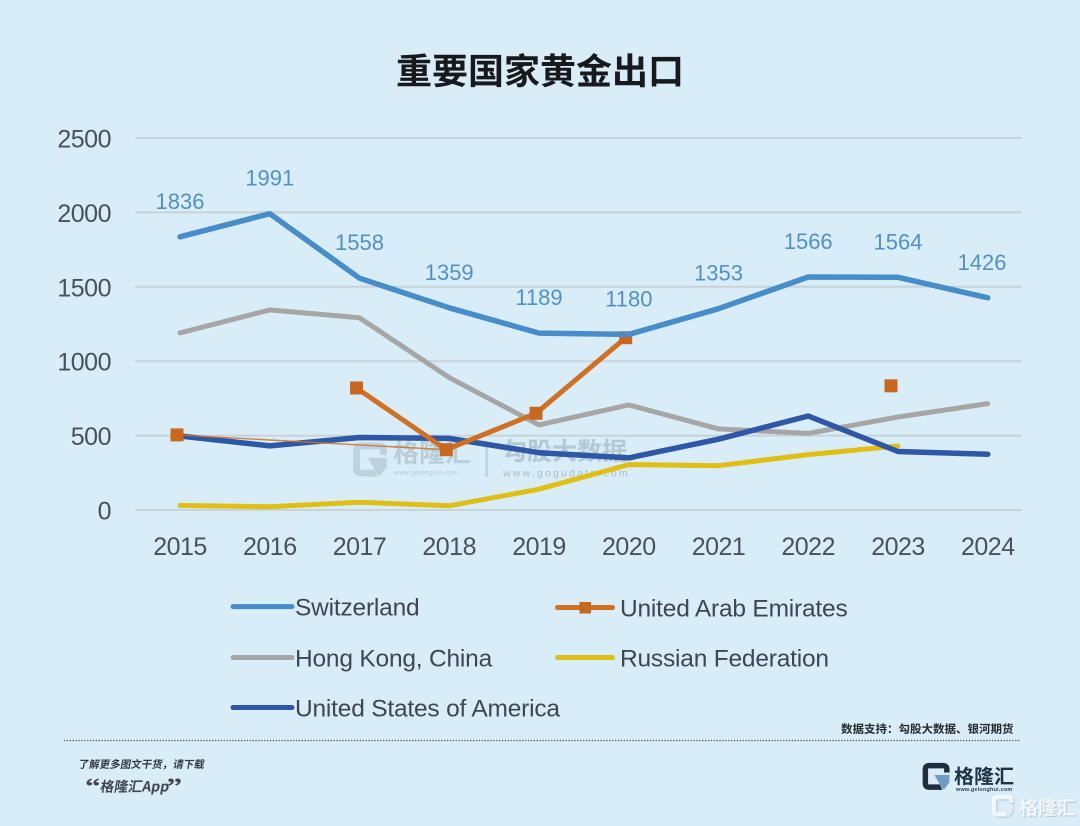 The width and height of the screenshot is (1080, 826). What do you see at coordinates (719, 547) in the screenshot?
I see `svg-text: 2021` at bounding box center [719, 547].